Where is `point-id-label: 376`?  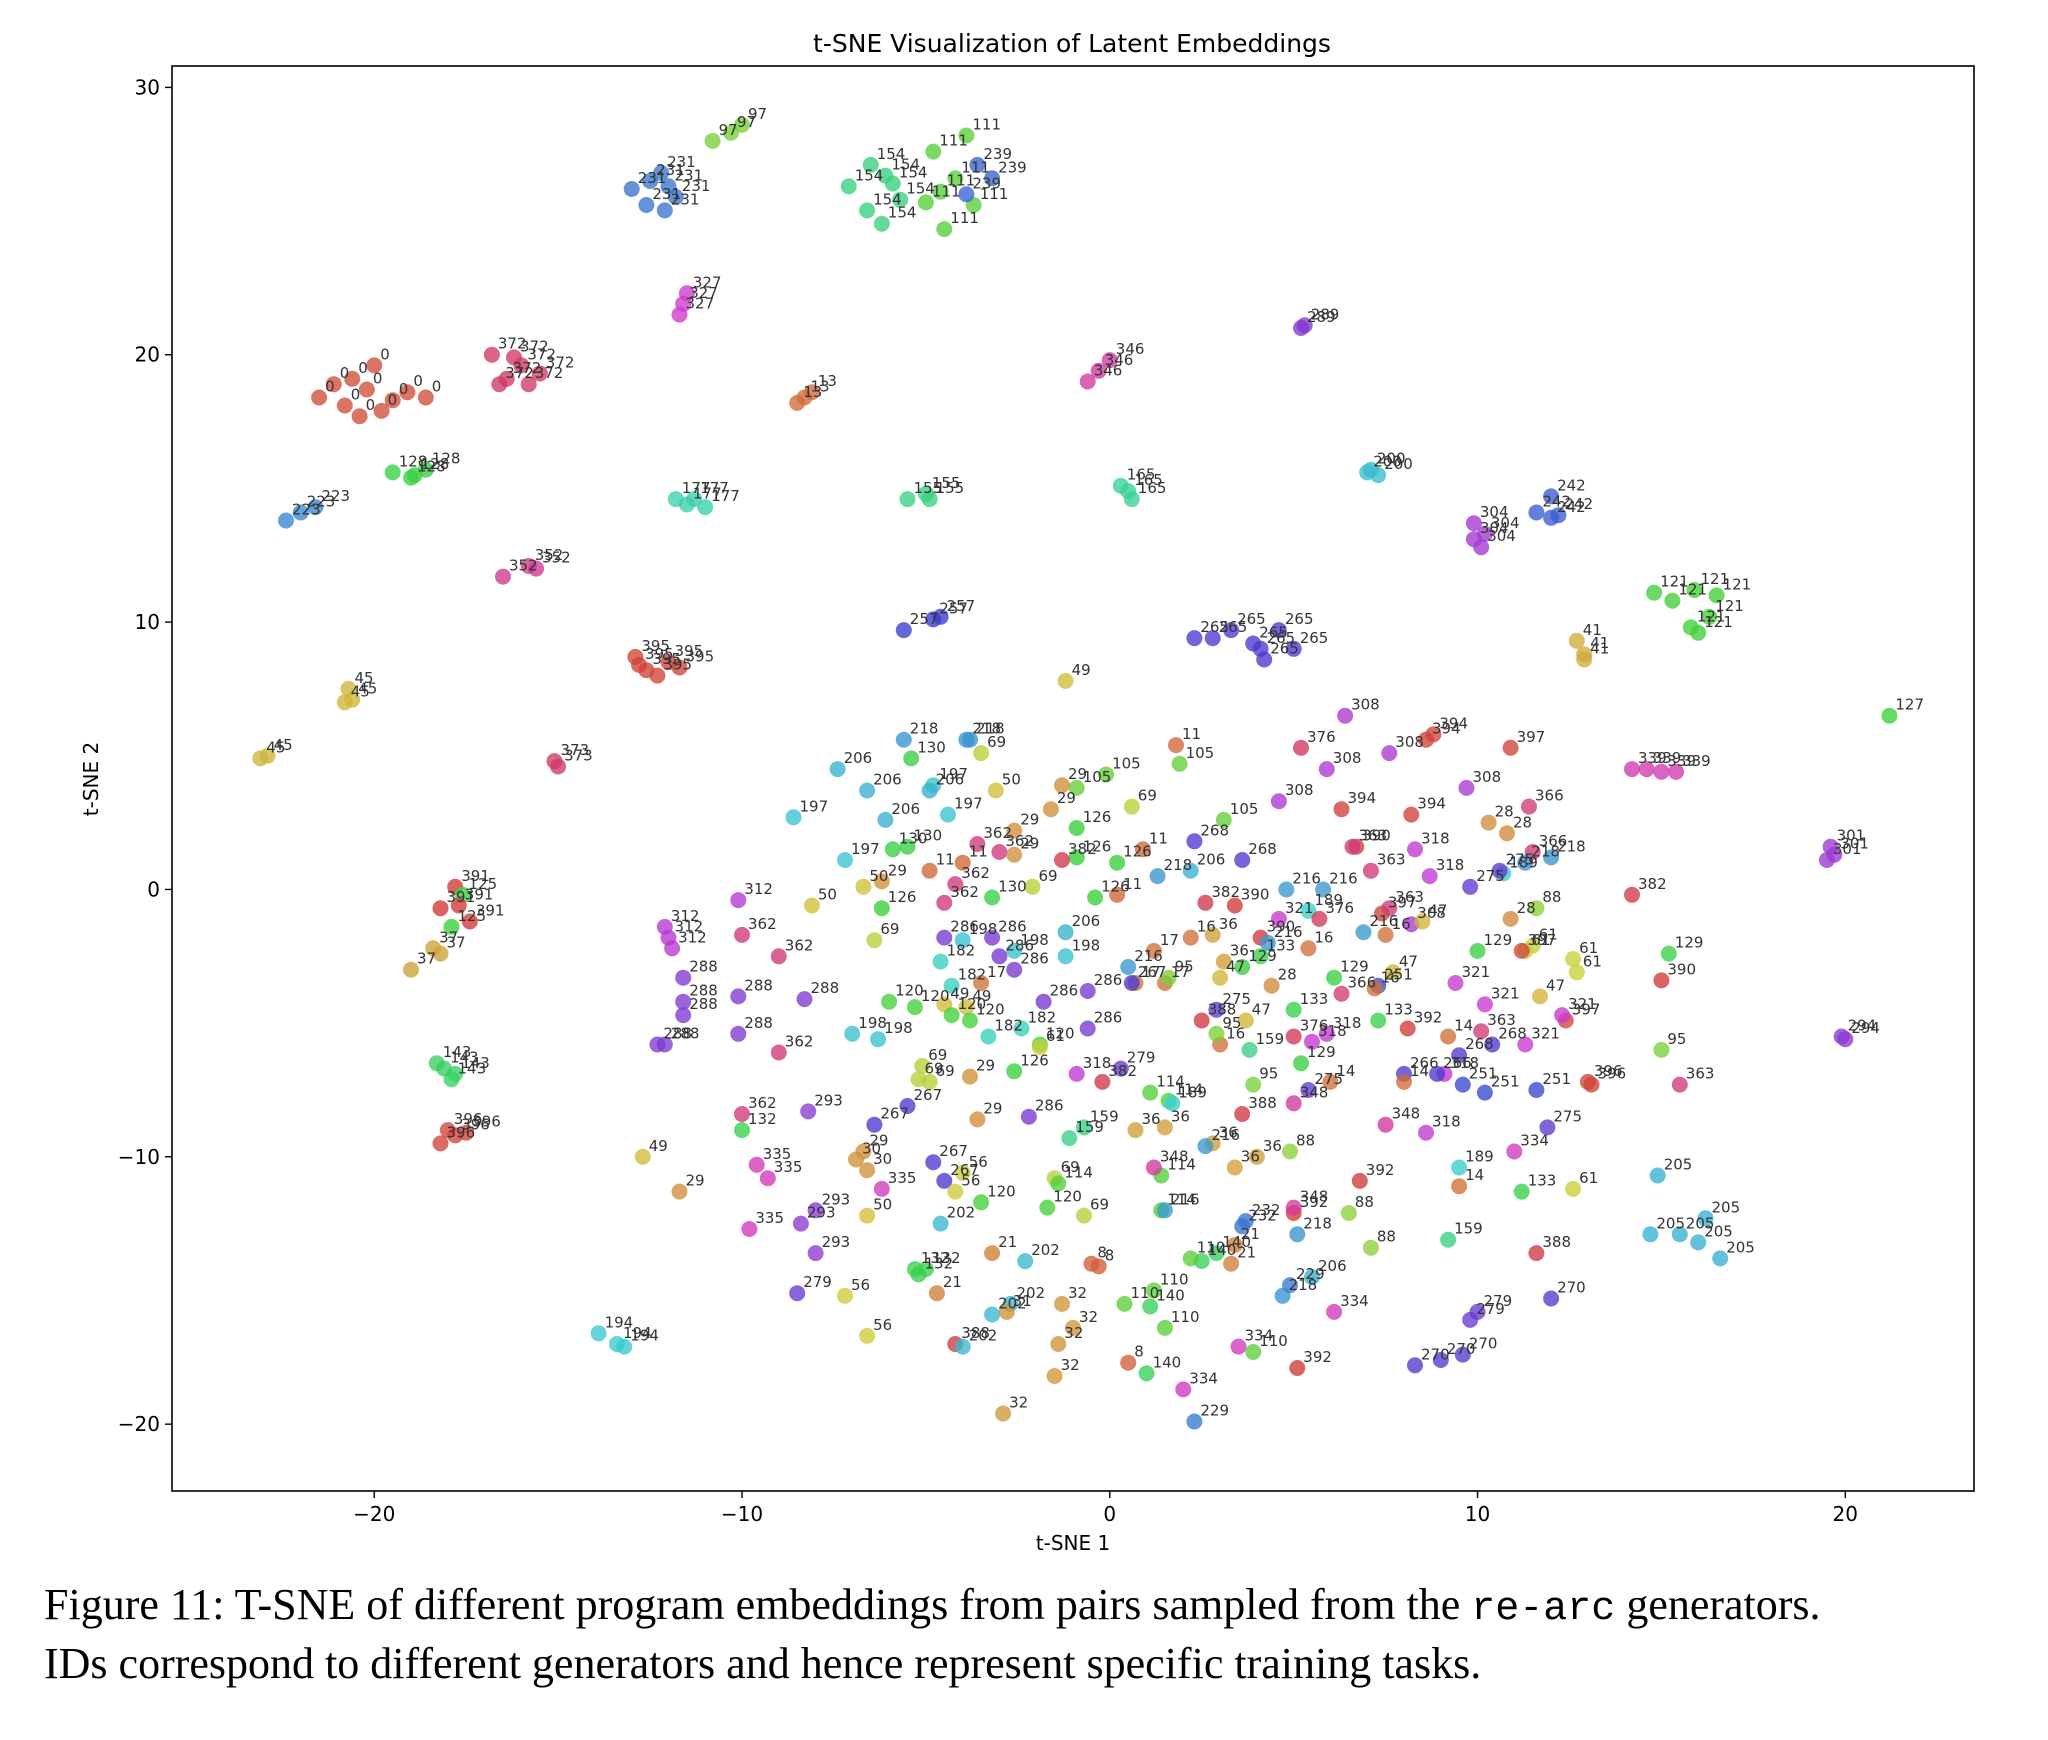
point-id-label: 376 is located at coordinates (1314, 1026).